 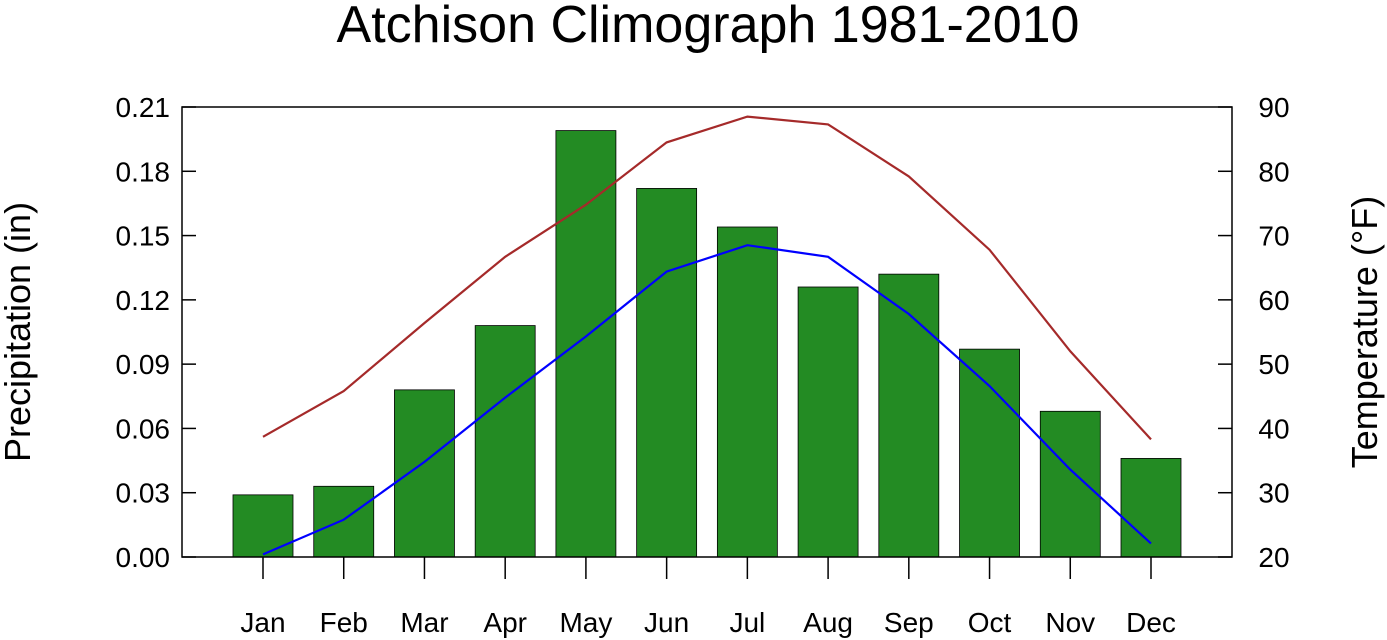 What do you see at coordinates (1151, 508) in the screenshot?
I see `bar-dec` at bounding box center [1151, 508].